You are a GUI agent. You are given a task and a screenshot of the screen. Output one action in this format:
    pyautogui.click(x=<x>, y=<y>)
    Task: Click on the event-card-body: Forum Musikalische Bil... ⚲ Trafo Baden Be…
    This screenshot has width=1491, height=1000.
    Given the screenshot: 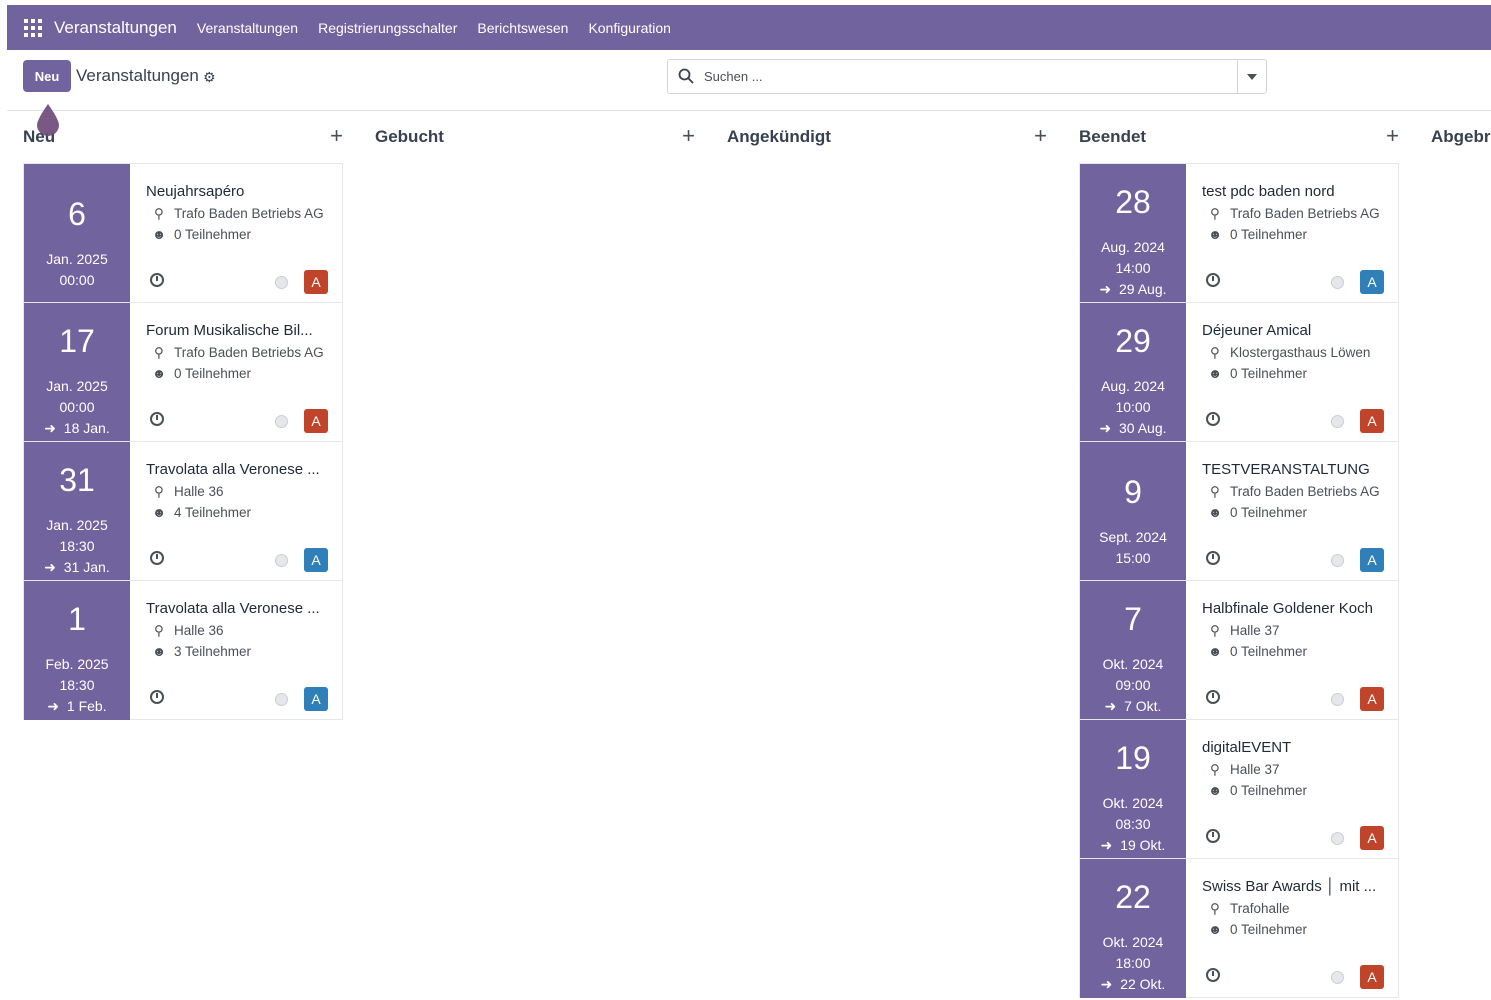 What is the action you would take?
    pyautogui.click(x=237, y=372)
    